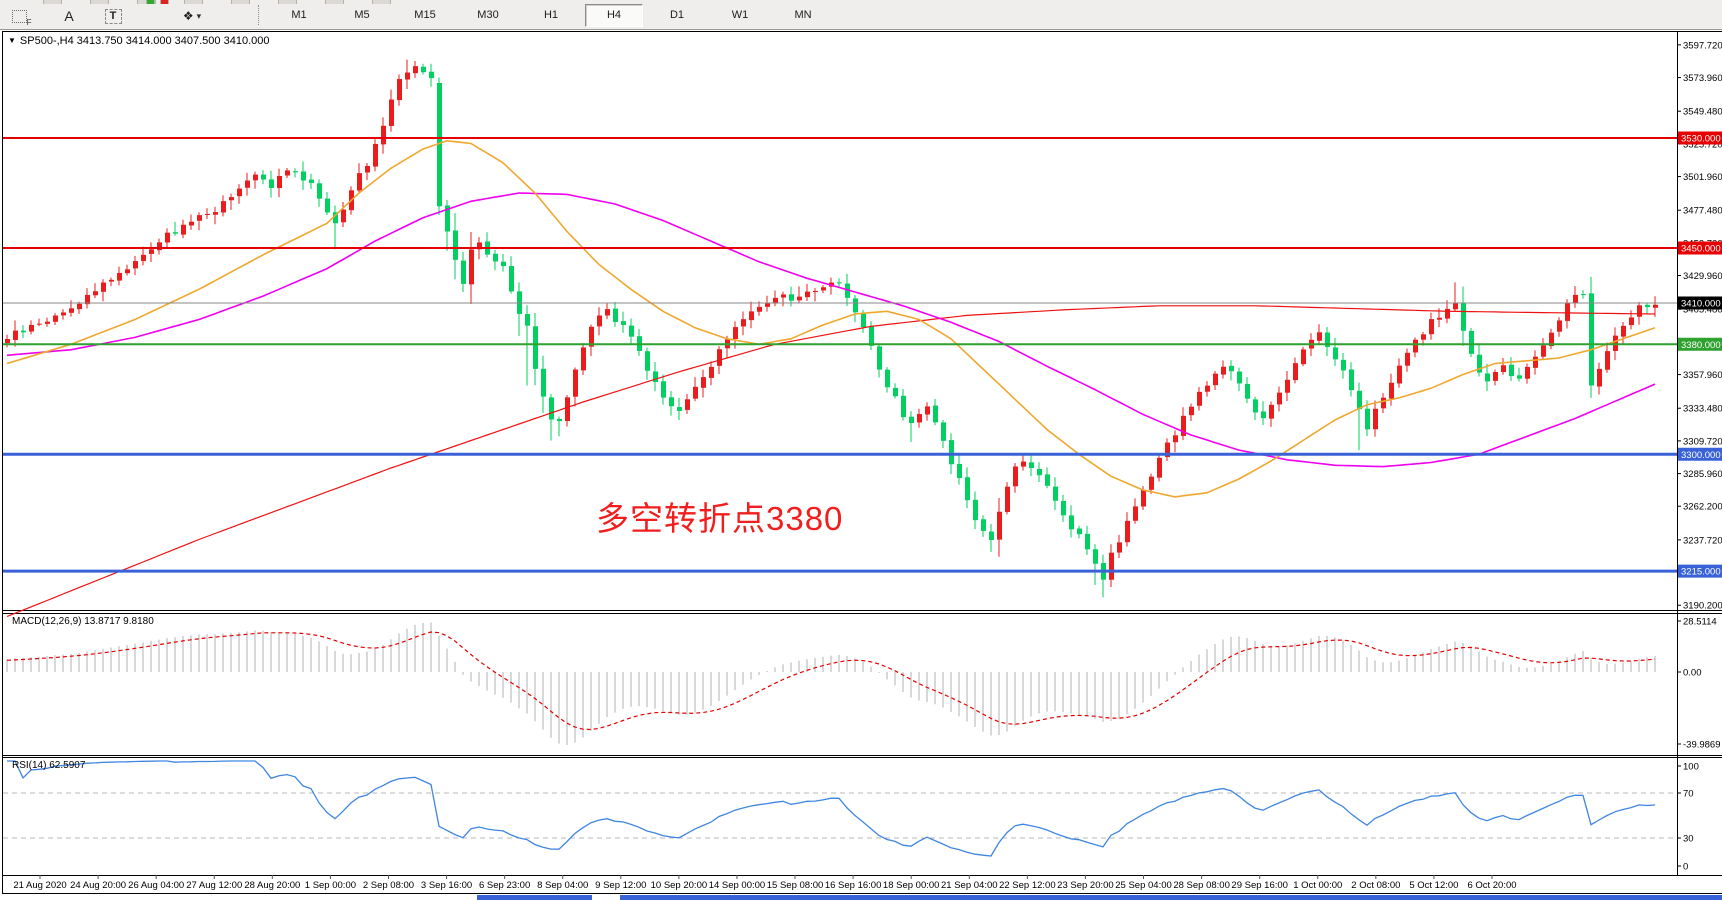  What do you see at coordinates (969, 885) in the screenshot?
I see `svg-text: 21 Sep 04:00` at bounding box center [969, 885].